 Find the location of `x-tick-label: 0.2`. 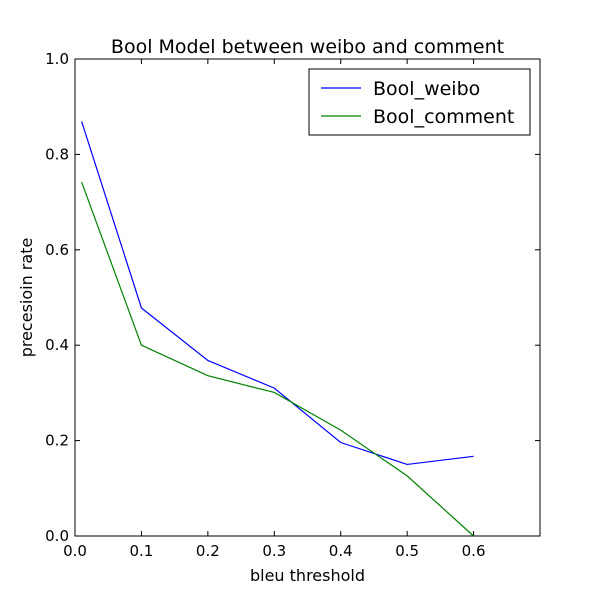

x-tick-label: 0.2 is located at coordinates (208, 551).